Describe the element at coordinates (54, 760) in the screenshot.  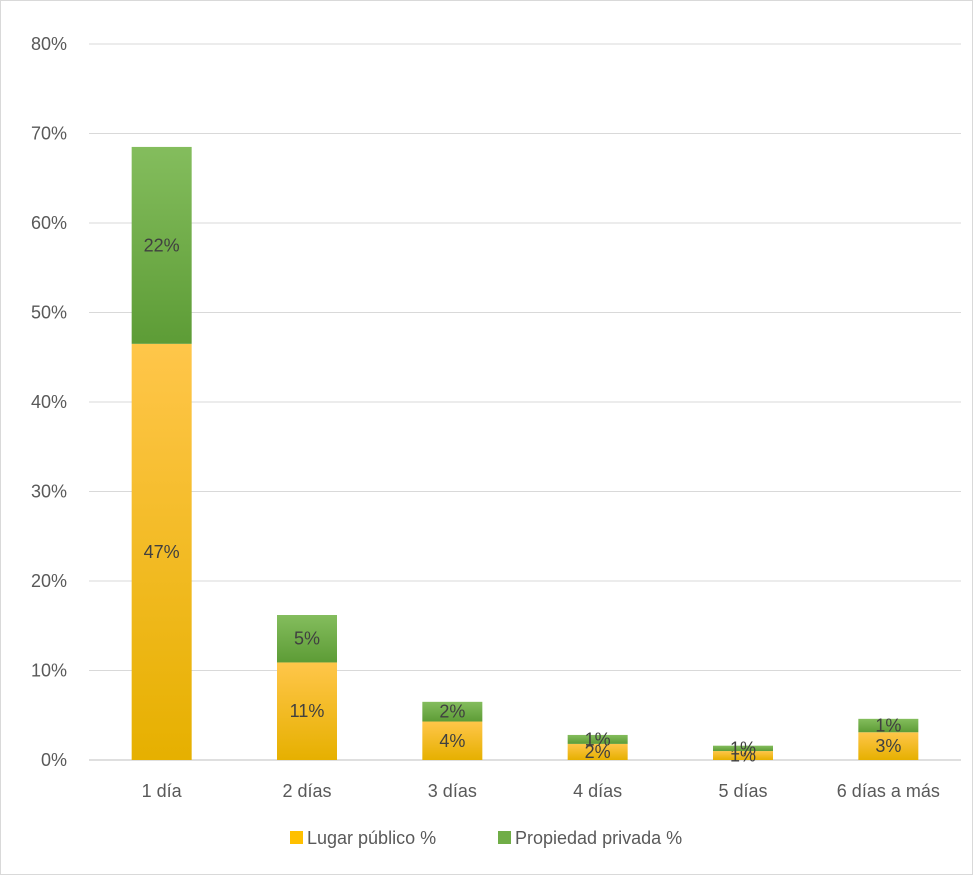
I see `y-tick-label: 0%` at that location.